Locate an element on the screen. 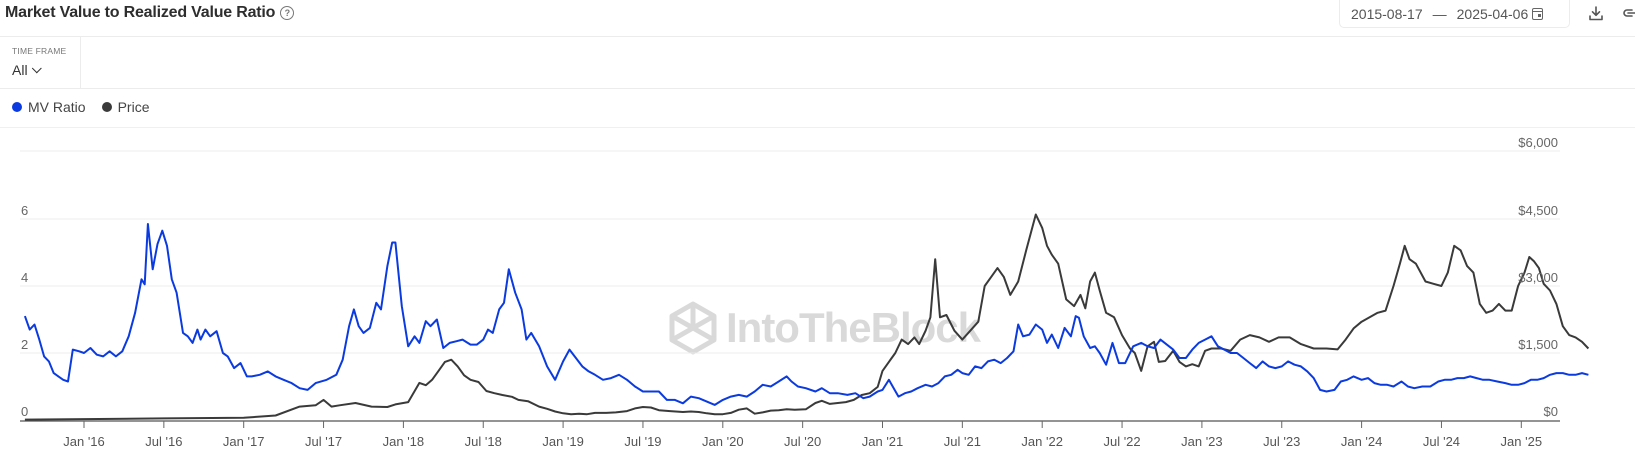  y-left-tick-label: 0 is located at coordinates (25, 411).